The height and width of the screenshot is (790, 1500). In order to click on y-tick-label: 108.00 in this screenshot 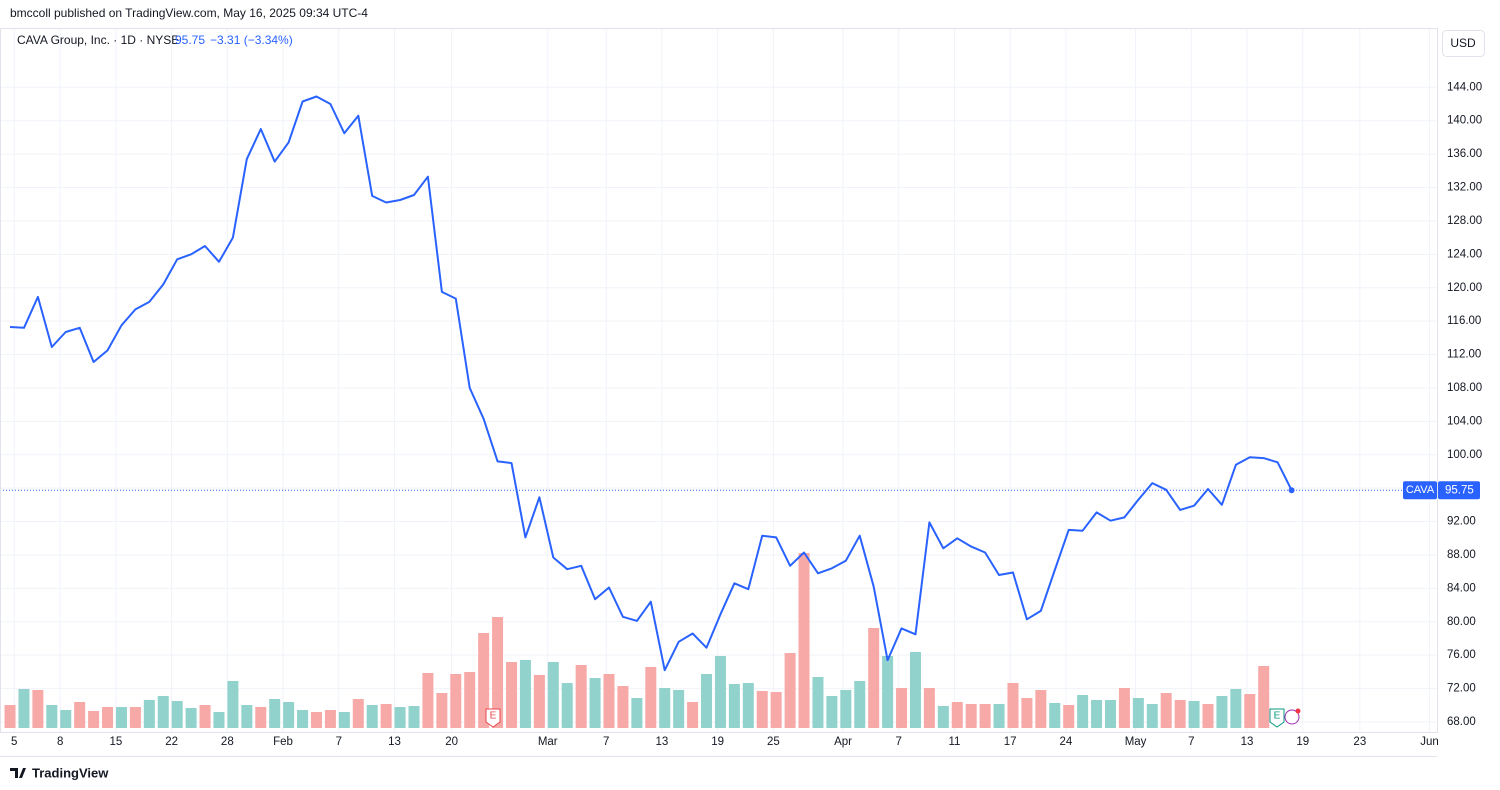, I will do `click(1464, 388)`.